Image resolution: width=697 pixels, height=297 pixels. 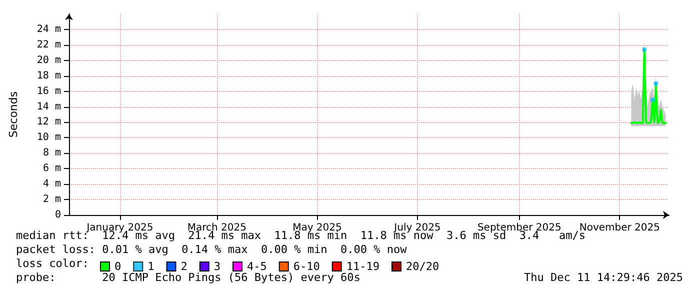 What do you see at coordinates (48, 44) in the screenshot?
I see `y-tick-label: 22 m` at bounding box center [48, 44].